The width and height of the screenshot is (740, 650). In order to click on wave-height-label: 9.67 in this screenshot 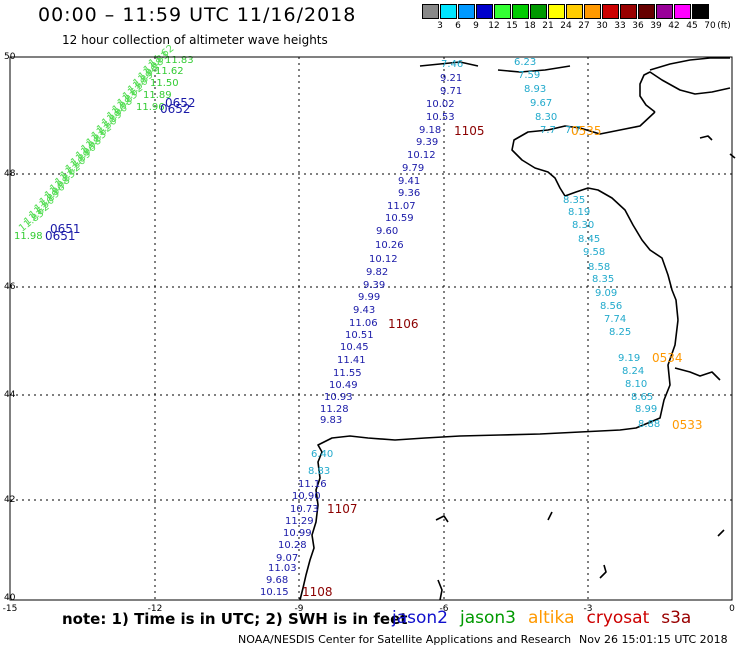, I will do `click(541, 103)`.